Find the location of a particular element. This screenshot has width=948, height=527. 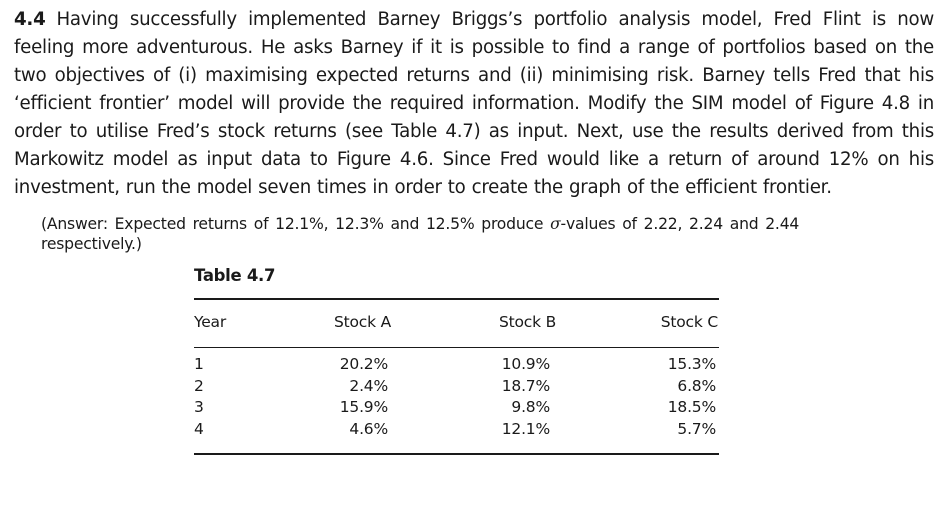

cell-year: 1 is located at coordinates (199, 364).